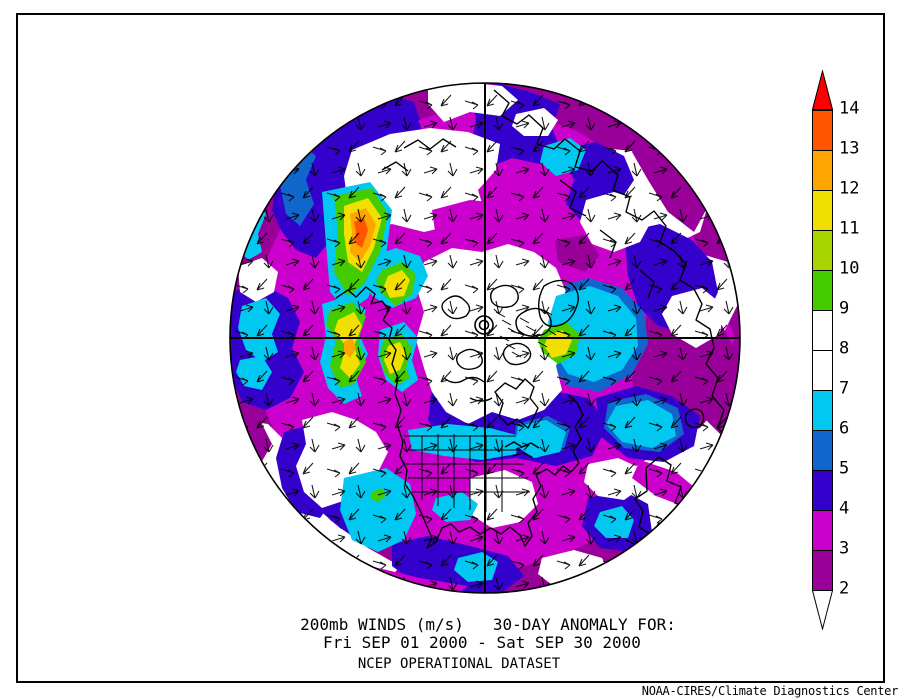 The image size is (904, 699). I want to click on colorbar-tick-label: 8, so click(844, 348).